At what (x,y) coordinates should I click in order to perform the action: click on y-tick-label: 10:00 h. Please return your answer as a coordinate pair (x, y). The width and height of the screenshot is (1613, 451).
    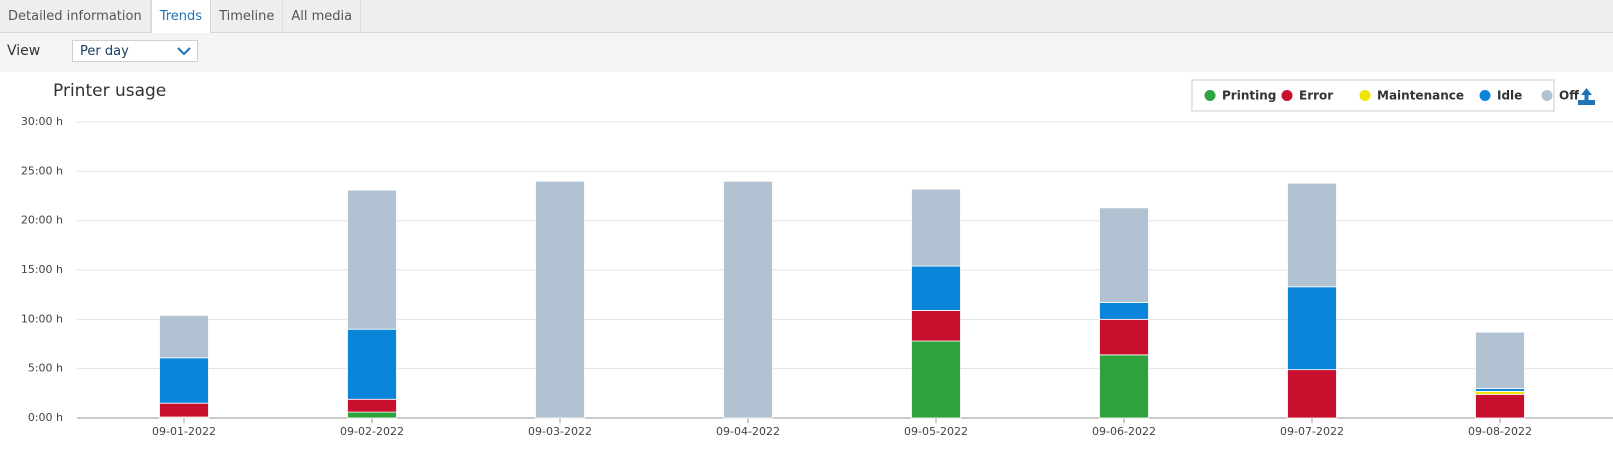
    Looking at the image, I should click on (42, 318).